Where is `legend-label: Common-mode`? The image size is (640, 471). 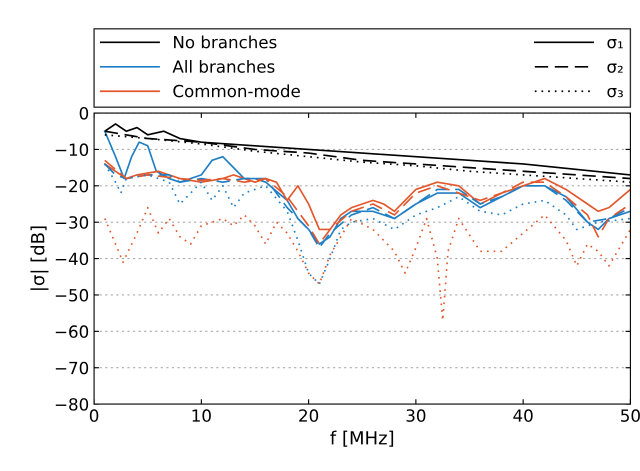 legend-label: Common-mode is located at coordinates (236, 91).